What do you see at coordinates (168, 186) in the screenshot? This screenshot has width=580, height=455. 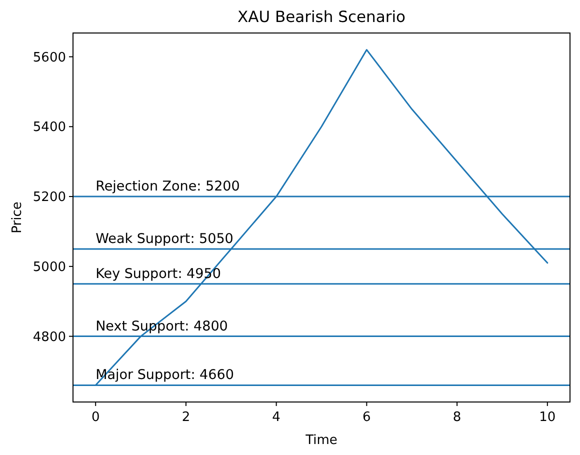 I see `ref-line-label: Rejection Zone: 5200` at bounding box center [168, 186].